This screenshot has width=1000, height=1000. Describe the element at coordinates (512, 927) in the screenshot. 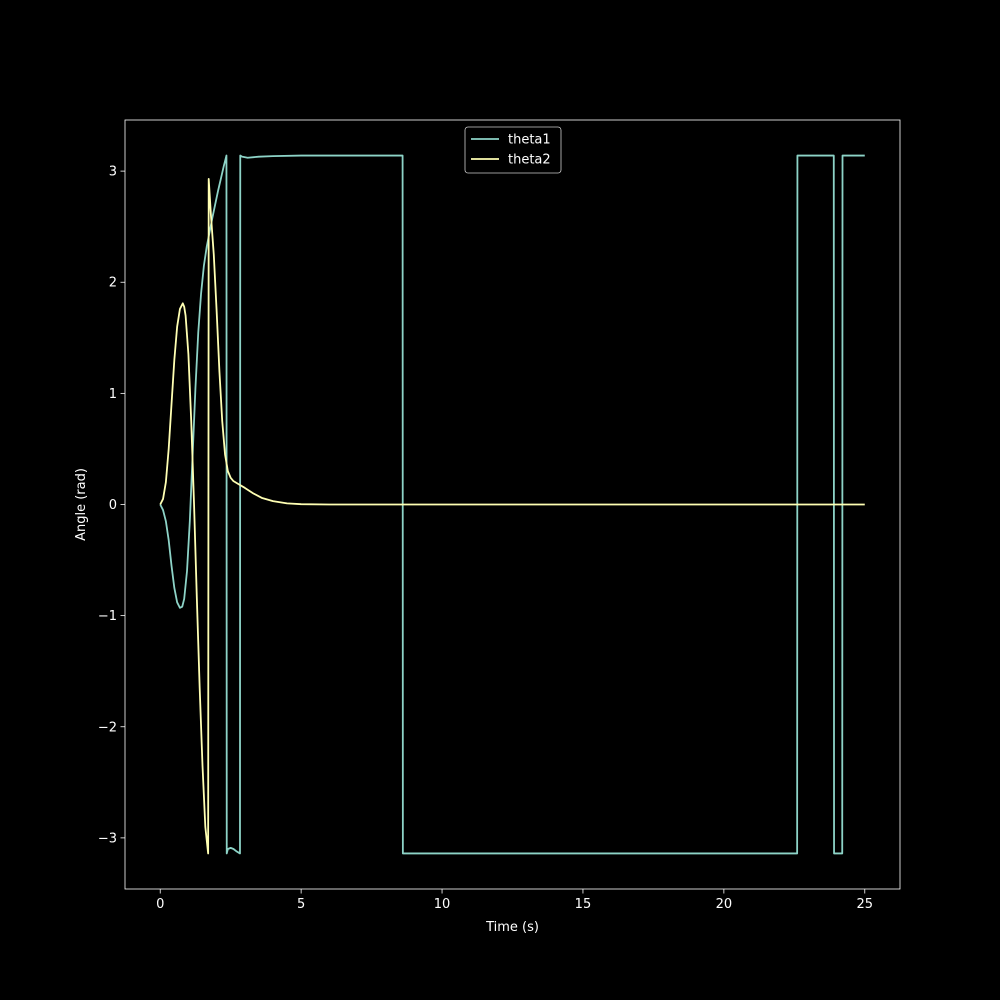

I see `x-axis-label: Time (s)` at that location.